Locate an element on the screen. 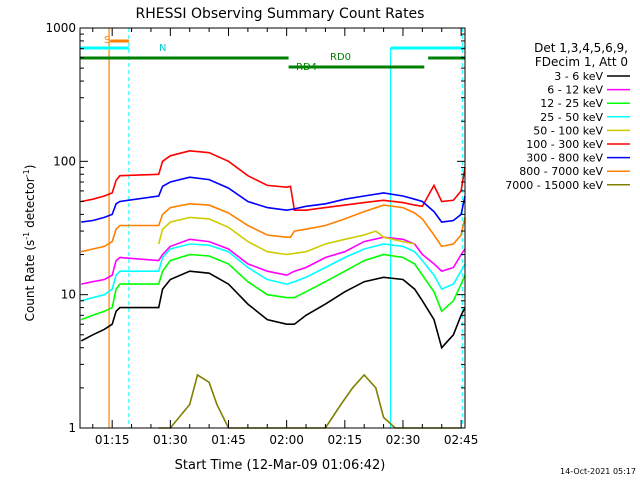 This screenshot has height=480, width=640. x-tick-label: 01:30 is located at coordinates (170, 440).